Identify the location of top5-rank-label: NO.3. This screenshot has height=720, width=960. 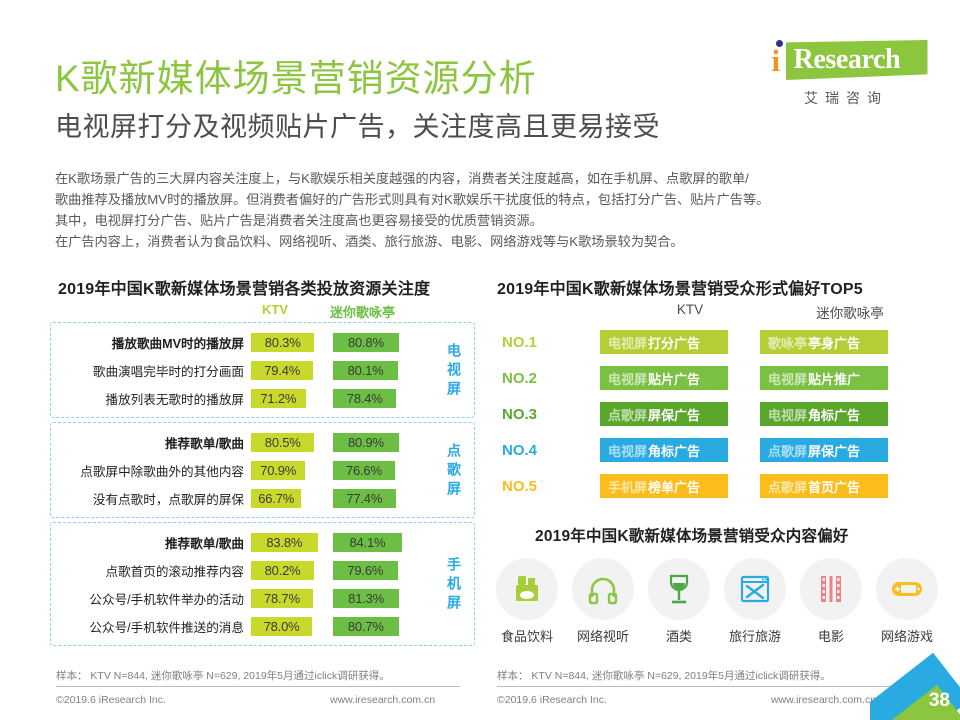
(520, 414).